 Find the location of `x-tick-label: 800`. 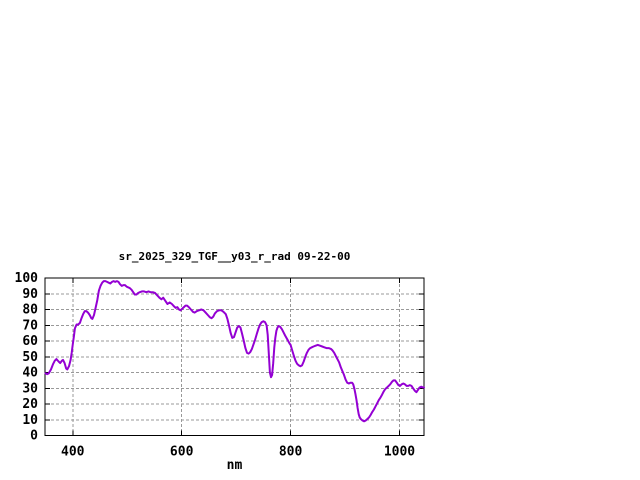

x-tick-label: 800 is located at coordinates (291, 452).